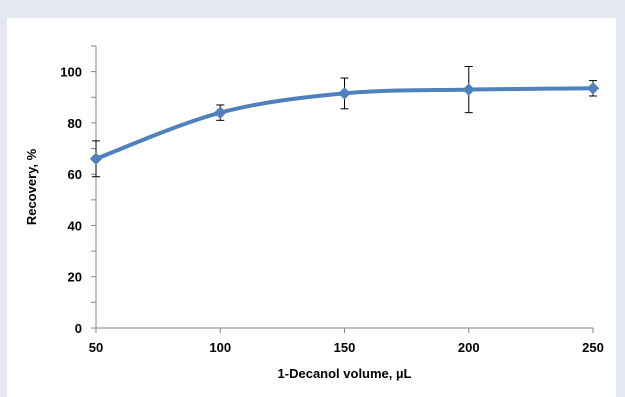  I want to click on x-tick-label: 100, so click(220, 347).